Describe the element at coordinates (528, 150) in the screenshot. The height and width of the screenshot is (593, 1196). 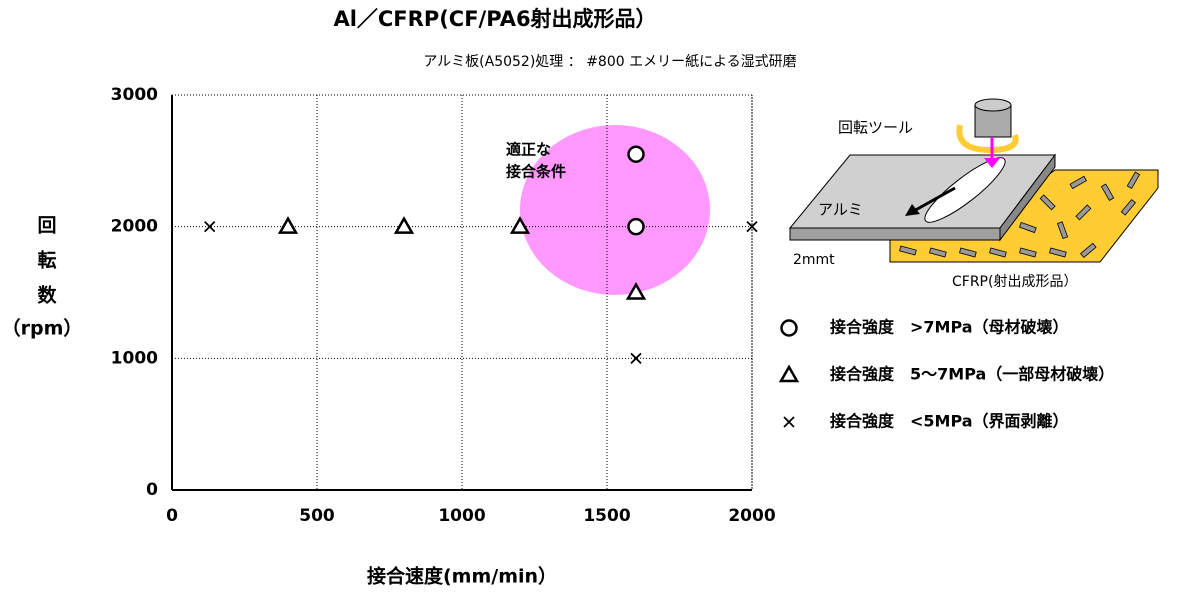
I see `annotation: 適正な` at that location.